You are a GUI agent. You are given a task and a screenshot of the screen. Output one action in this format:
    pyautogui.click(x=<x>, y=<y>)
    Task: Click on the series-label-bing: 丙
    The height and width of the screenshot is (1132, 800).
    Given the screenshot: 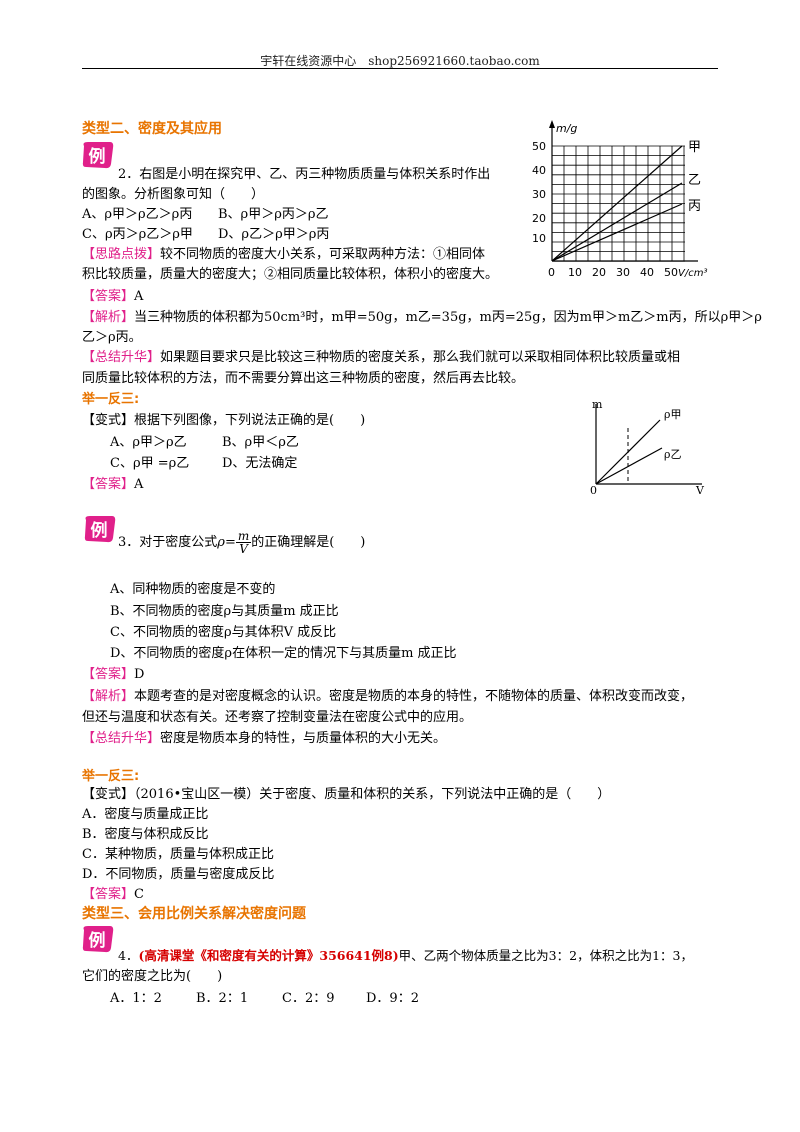 What is the action you would take?
    pyautogui.click(x=694, y=206)
    